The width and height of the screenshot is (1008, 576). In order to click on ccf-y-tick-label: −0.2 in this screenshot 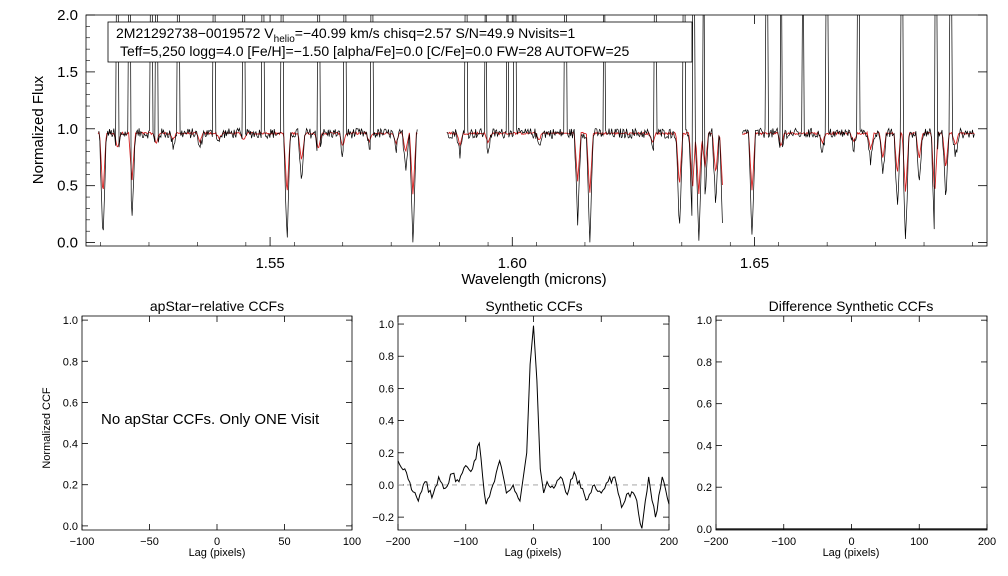, I will do `click(383, 518)`.